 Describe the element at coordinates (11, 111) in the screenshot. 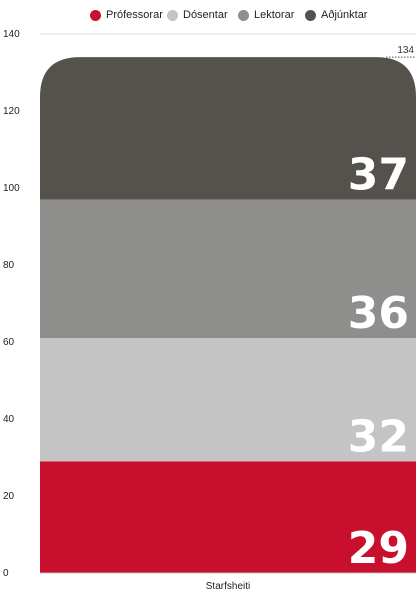

I see `y-tick-label: 120` at that location.